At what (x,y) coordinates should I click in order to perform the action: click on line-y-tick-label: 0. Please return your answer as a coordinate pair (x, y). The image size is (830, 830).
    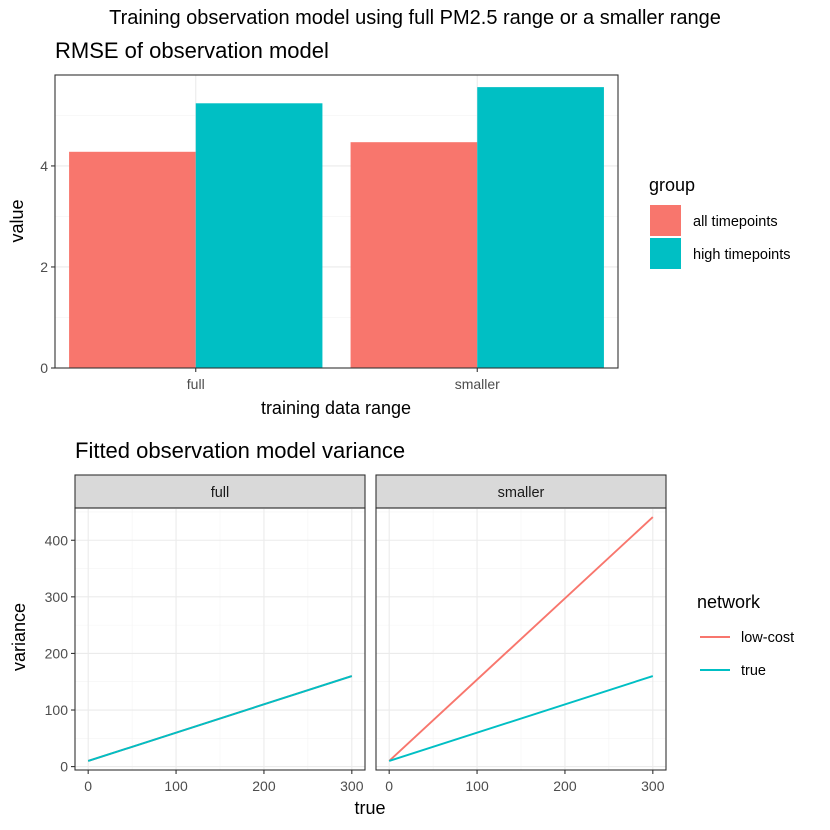
    Looking at the image, I should click on (64, 767).